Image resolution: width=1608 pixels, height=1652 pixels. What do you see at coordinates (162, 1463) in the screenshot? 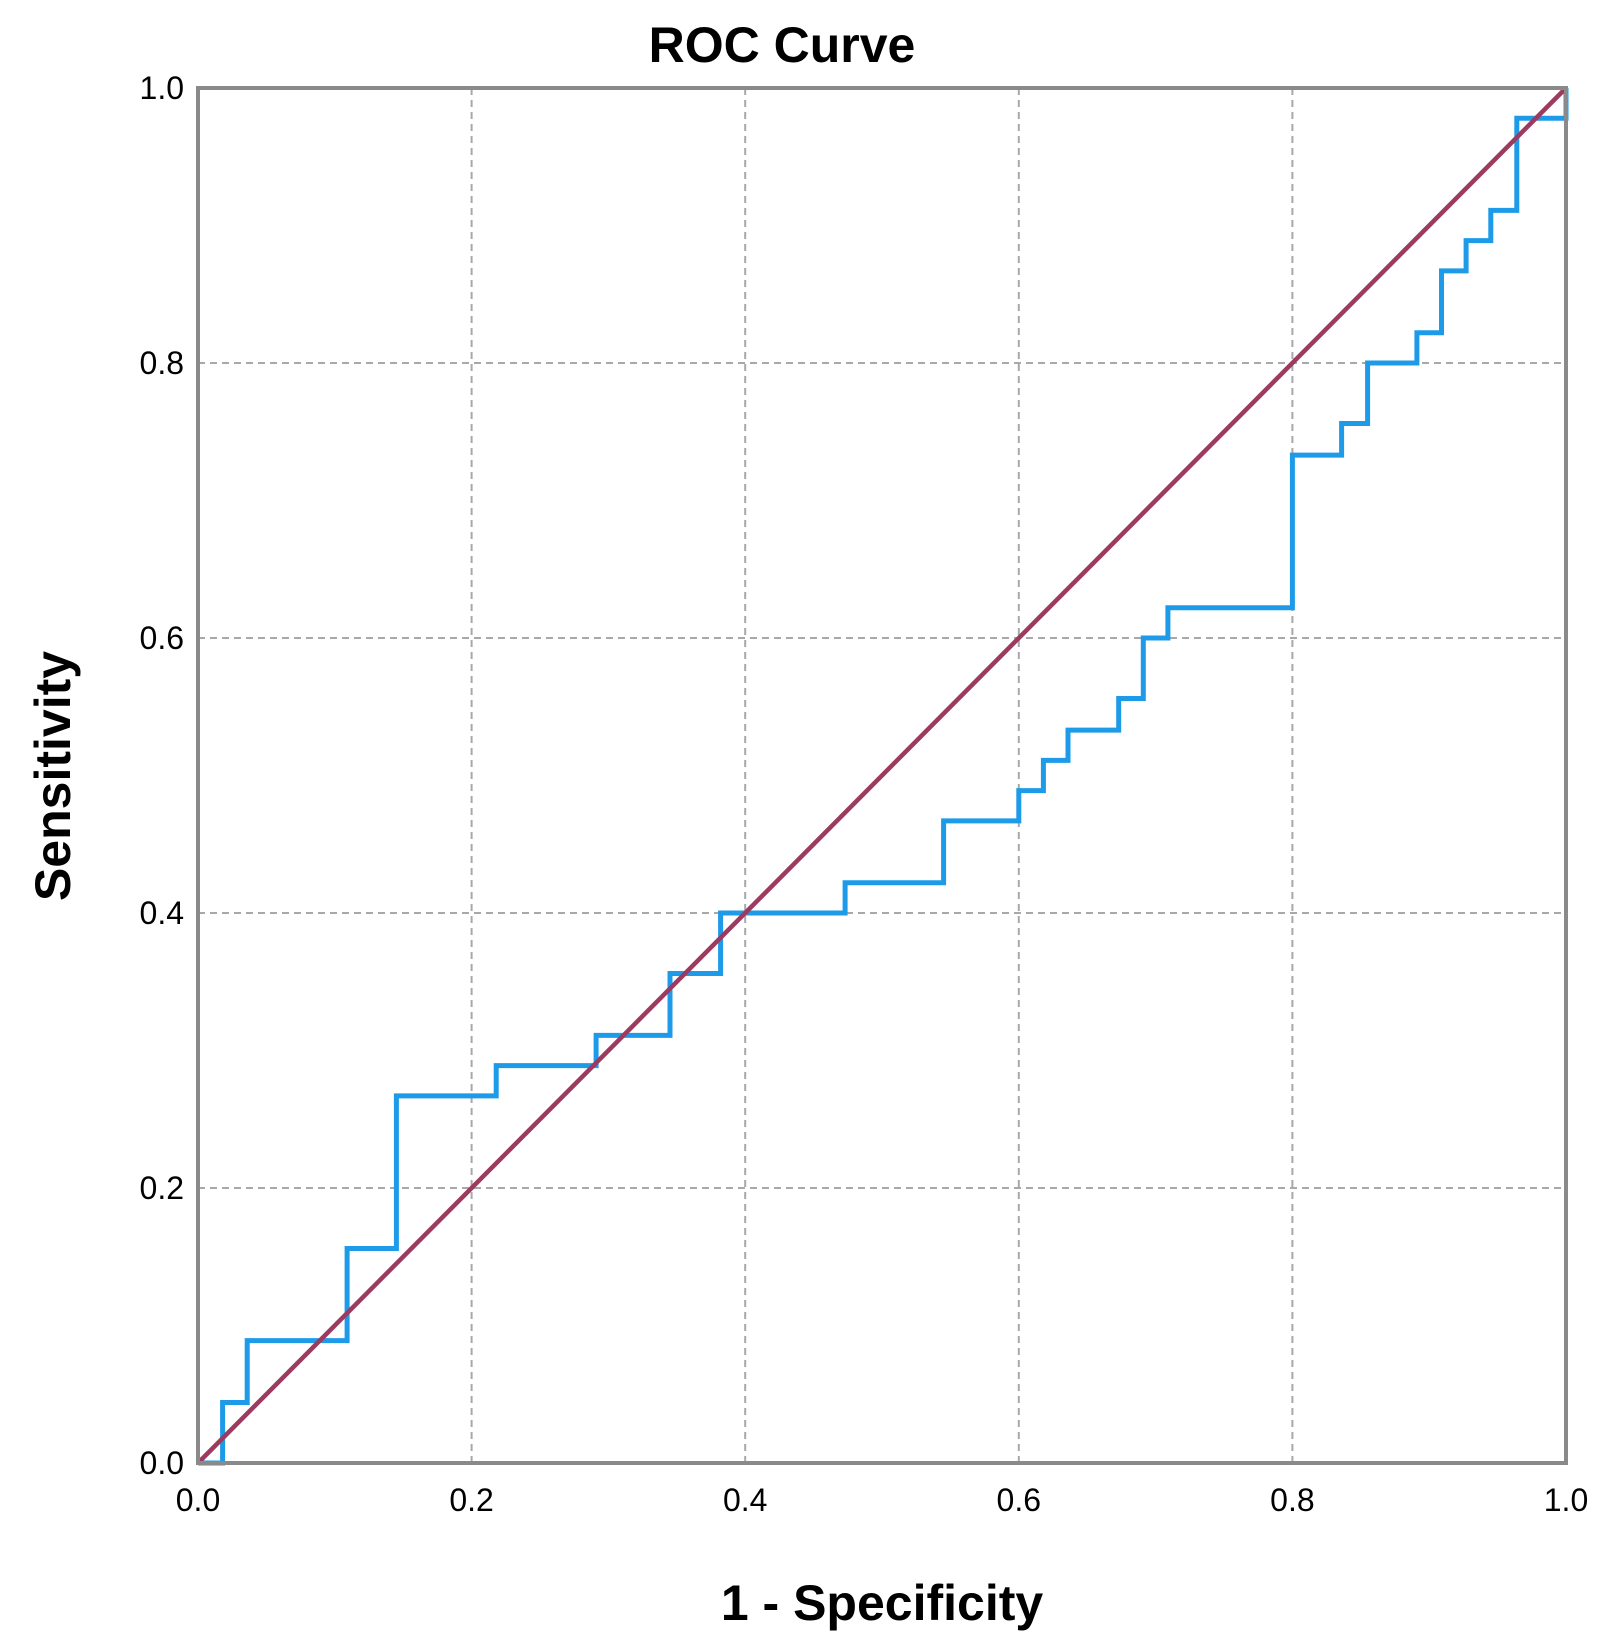
I see `y-tick-label: 0.0` at bounding box center [162, 1463].